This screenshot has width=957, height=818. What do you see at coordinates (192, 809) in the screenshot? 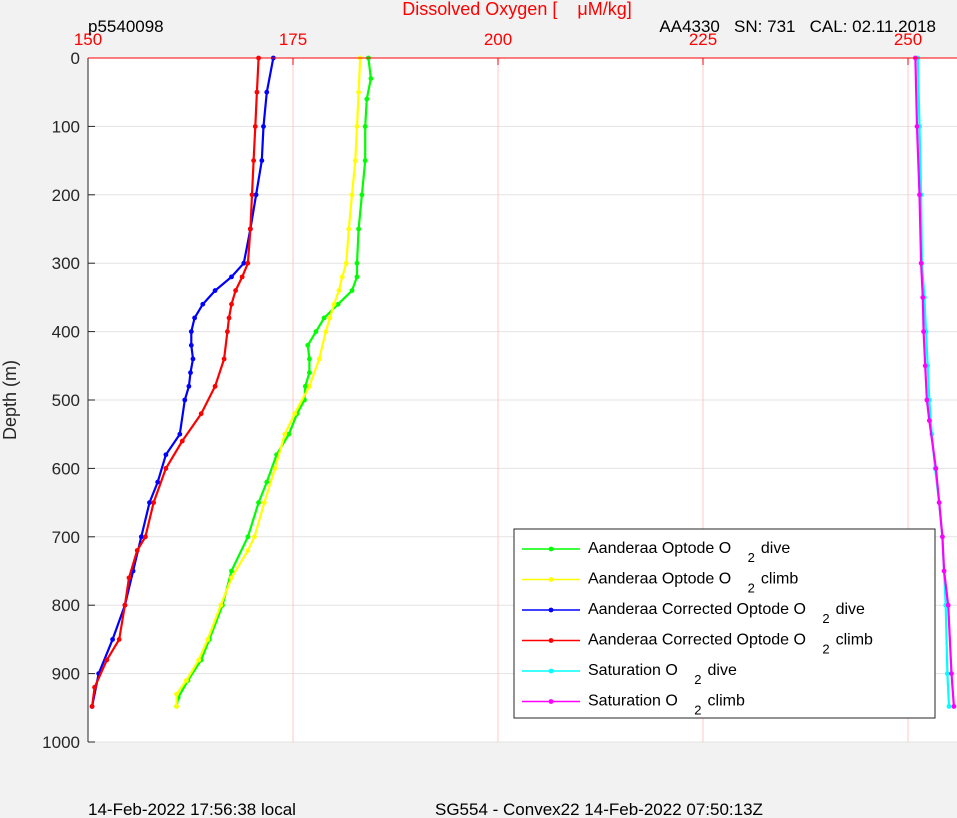
I see `footer-left-label: 14-Feb-2022 17:56:38 local` at bounding box center [192, 809].